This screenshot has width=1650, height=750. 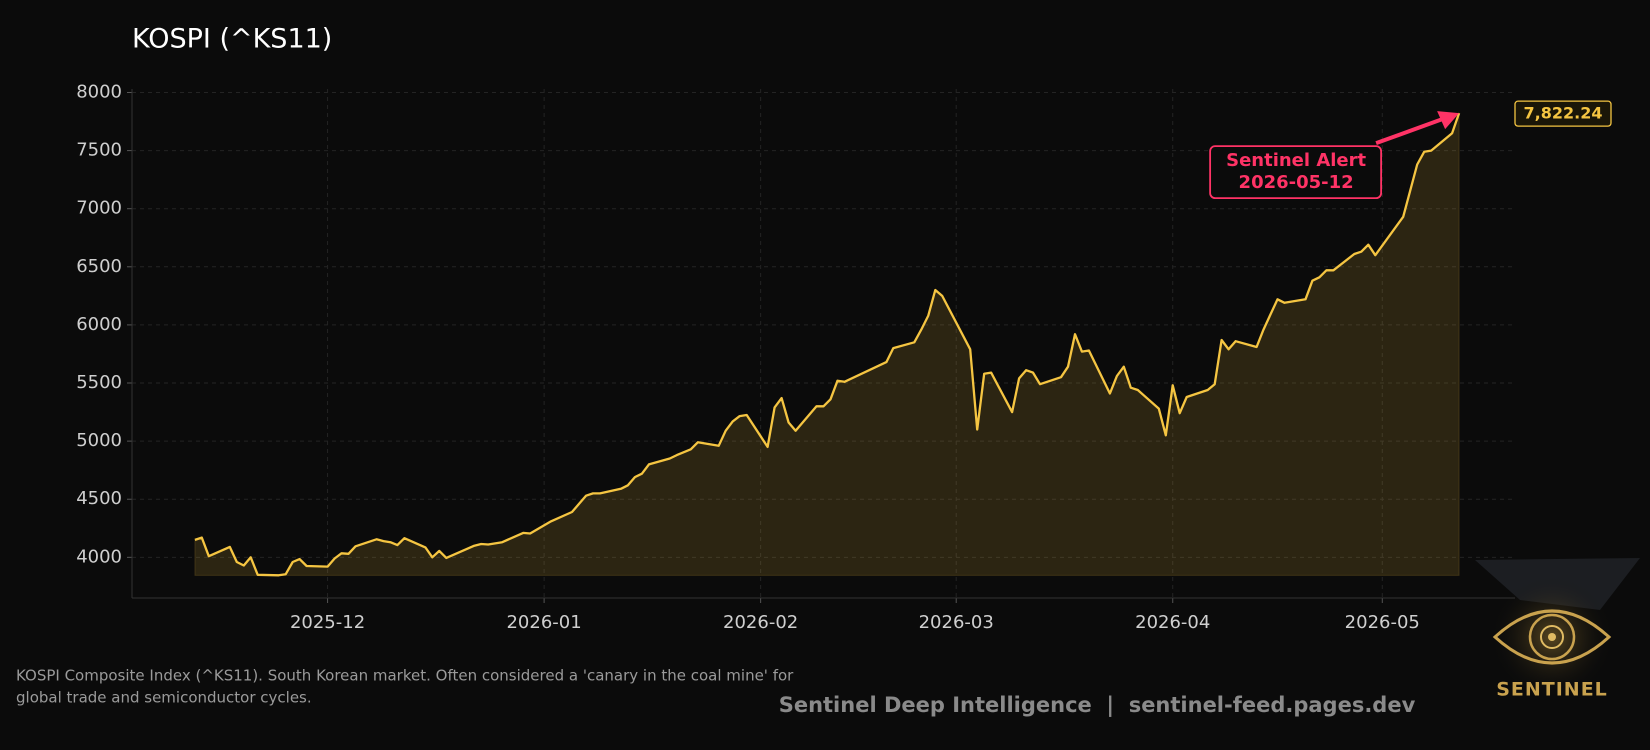 I want to click on annotation-box, so click(x=1296, y=172).